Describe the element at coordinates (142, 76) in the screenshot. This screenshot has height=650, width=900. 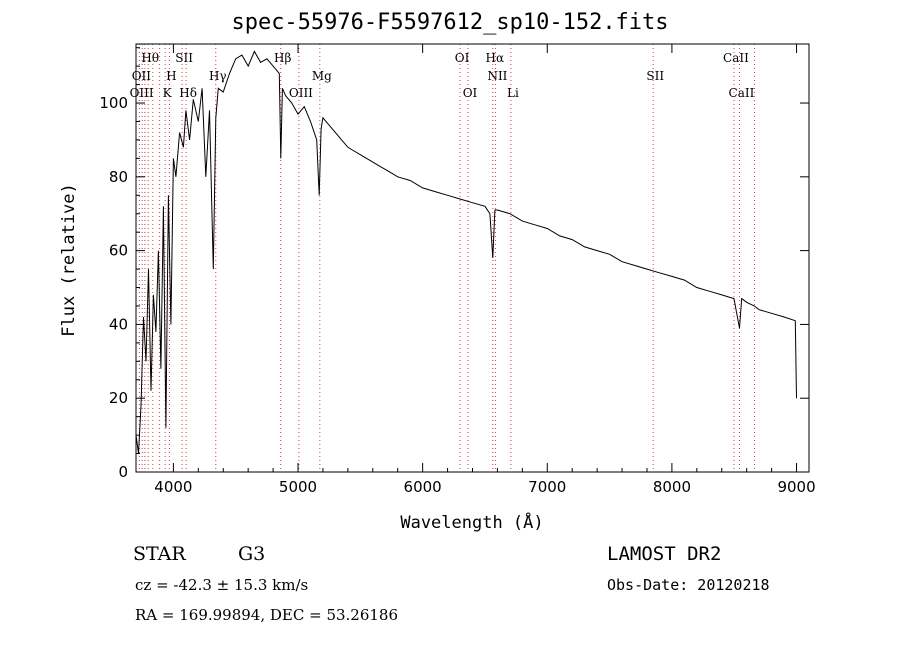
I see `spectral-line-label: OII` at that location.